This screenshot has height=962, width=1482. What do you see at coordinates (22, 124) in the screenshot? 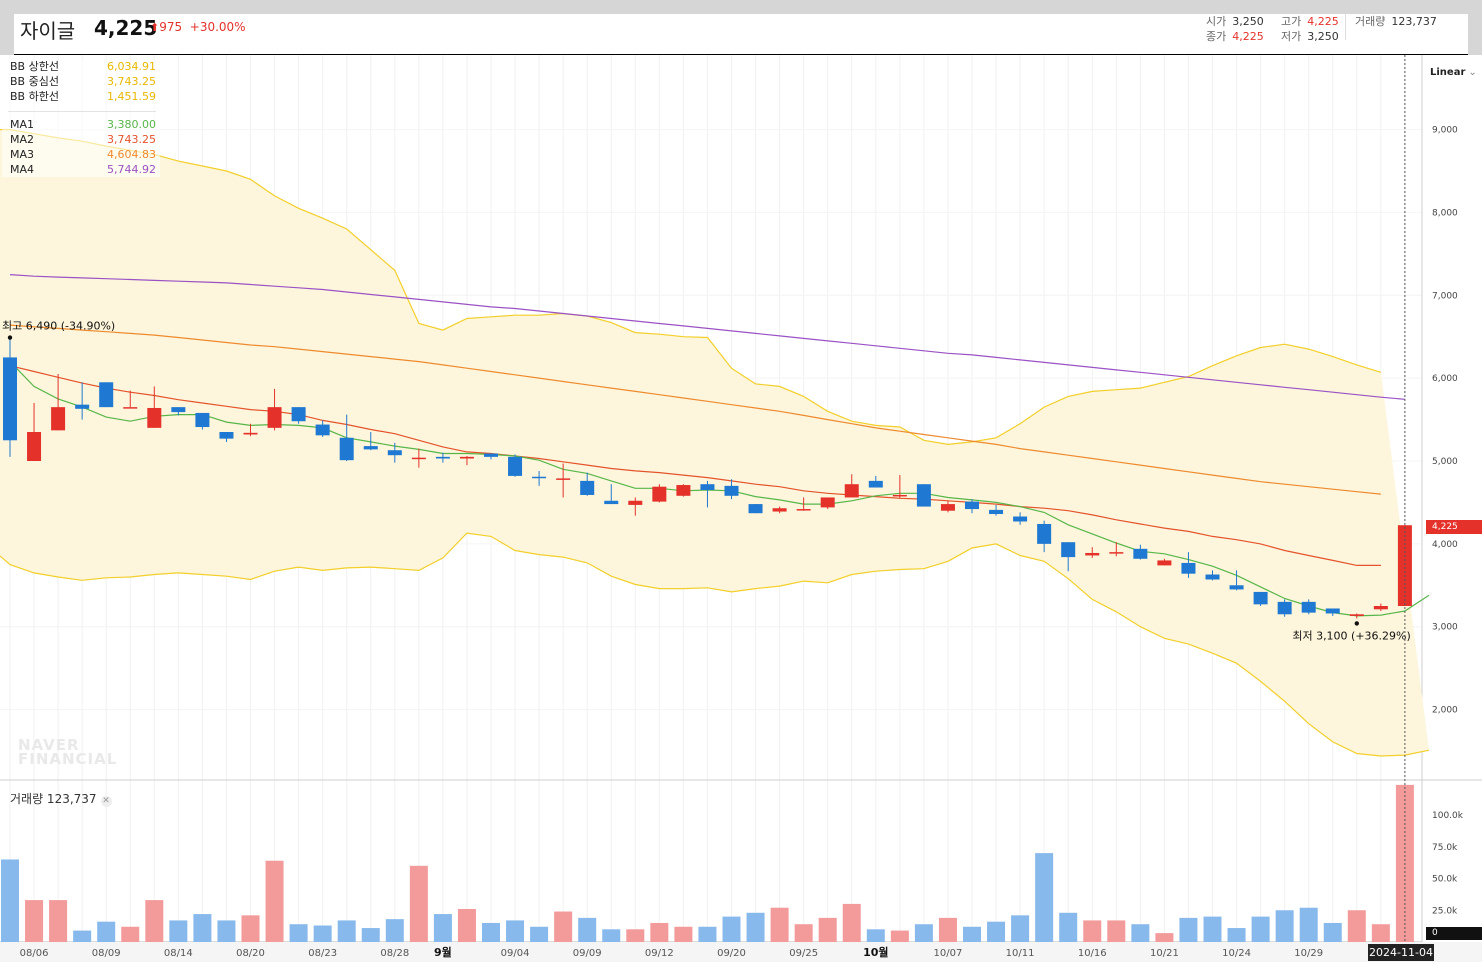
I see `legend-name: MA1` at bounding box center [22, 124].